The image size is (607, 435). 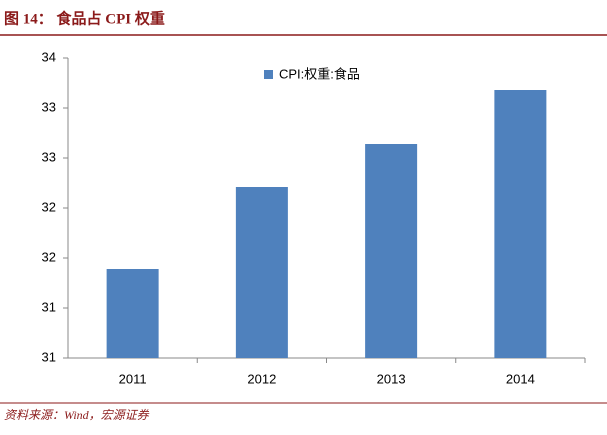 I want to click on y-tick-label: 34, so click(x=49, y=56).